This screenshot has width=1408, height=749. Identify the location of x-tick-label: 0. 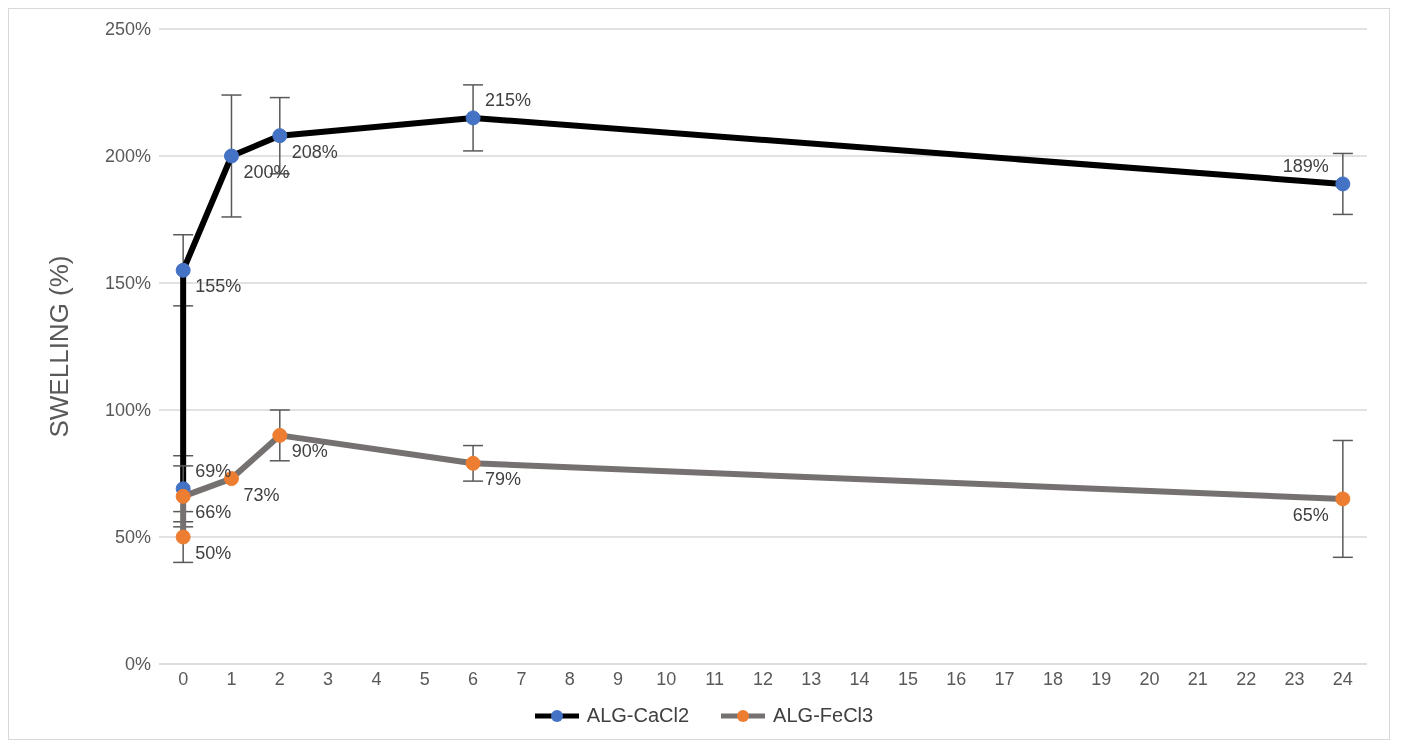
(183, 678).